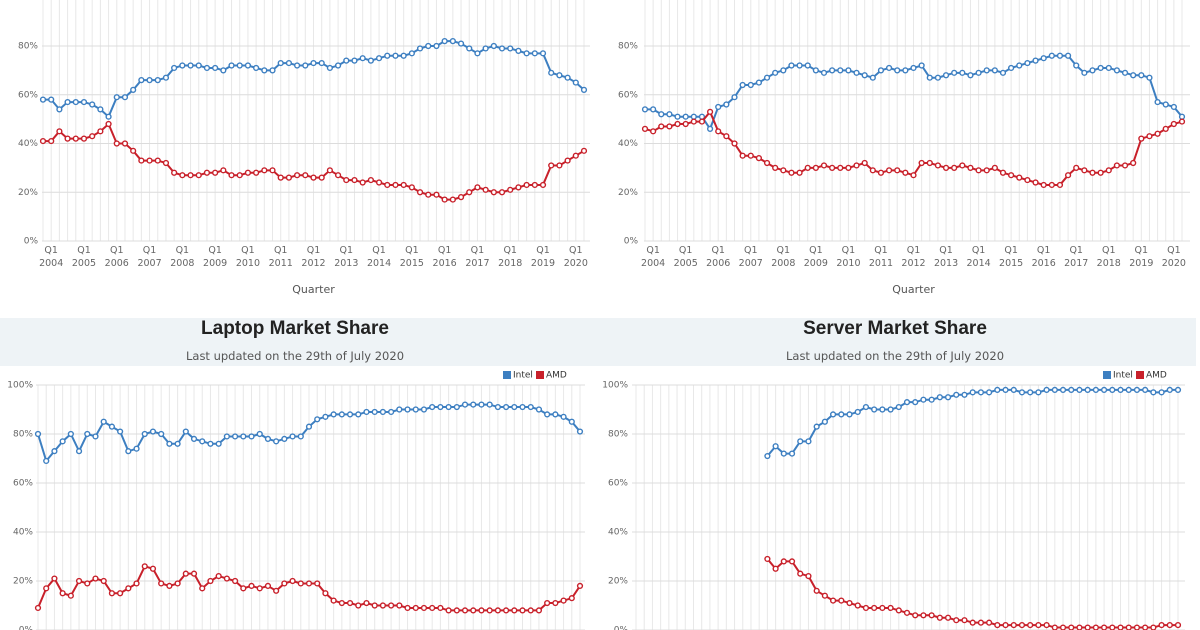 Image resolution: width=1200 pixels, height=630 pixels. Describe the element at coordinates (280, 257) in the screenshot. I see `x-tick-label: Q1 2011` at that location.